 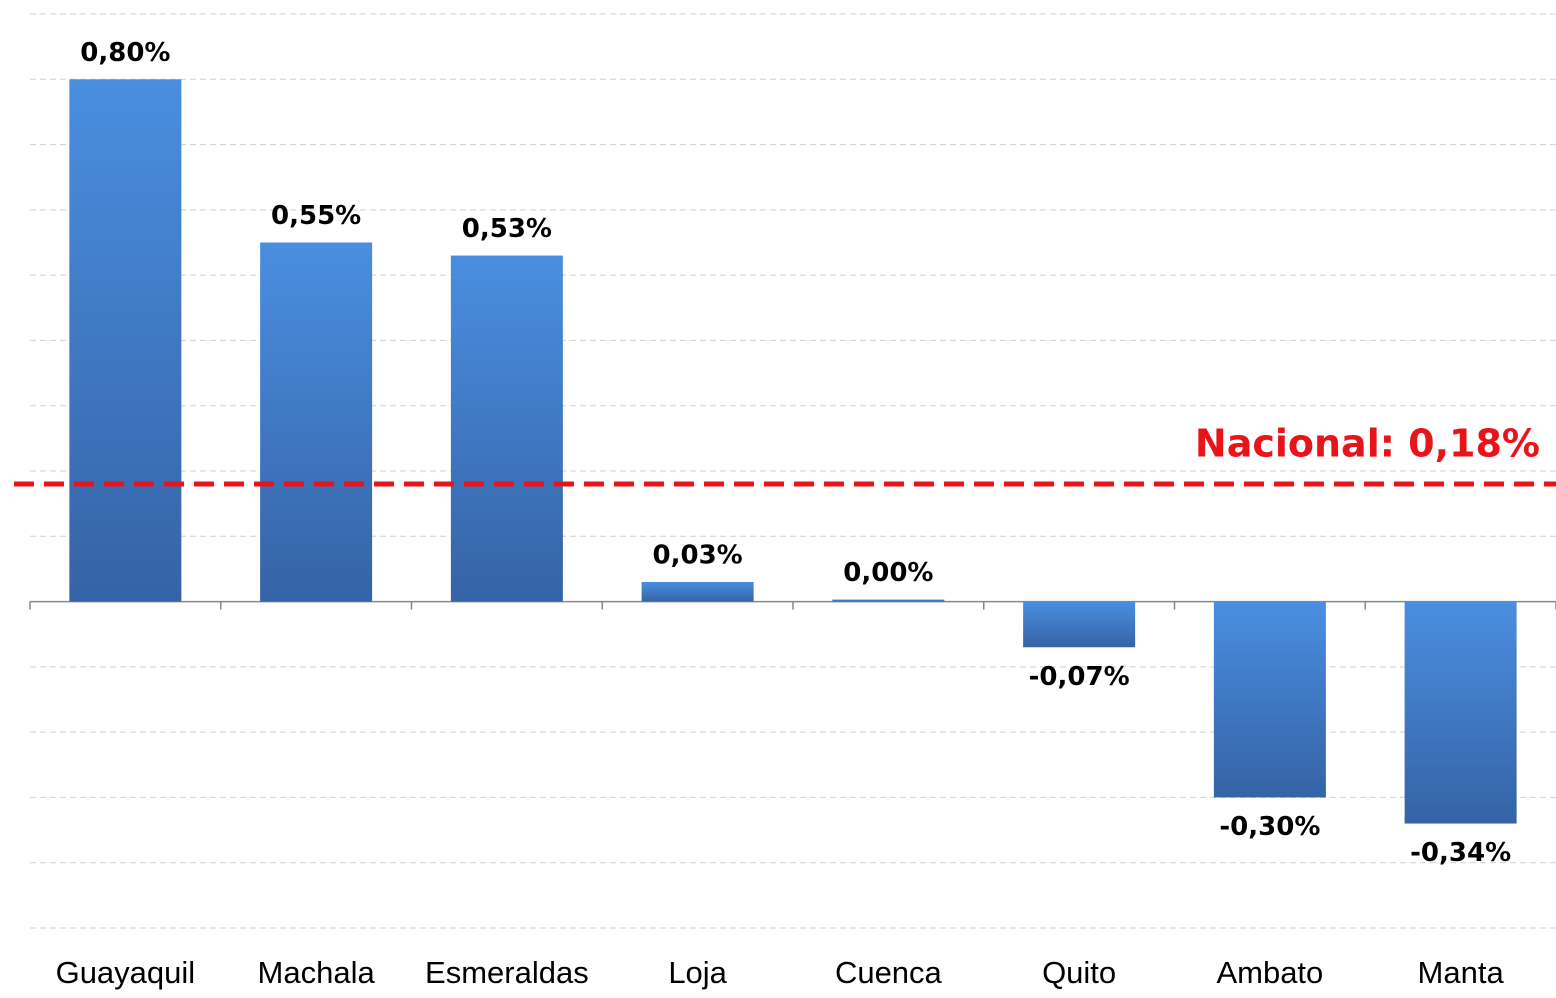 What do you see at coordinates (126, 972) in the screenshot?
I see `x-tick-label: Guayaquil` at bounding box center [126, 972].